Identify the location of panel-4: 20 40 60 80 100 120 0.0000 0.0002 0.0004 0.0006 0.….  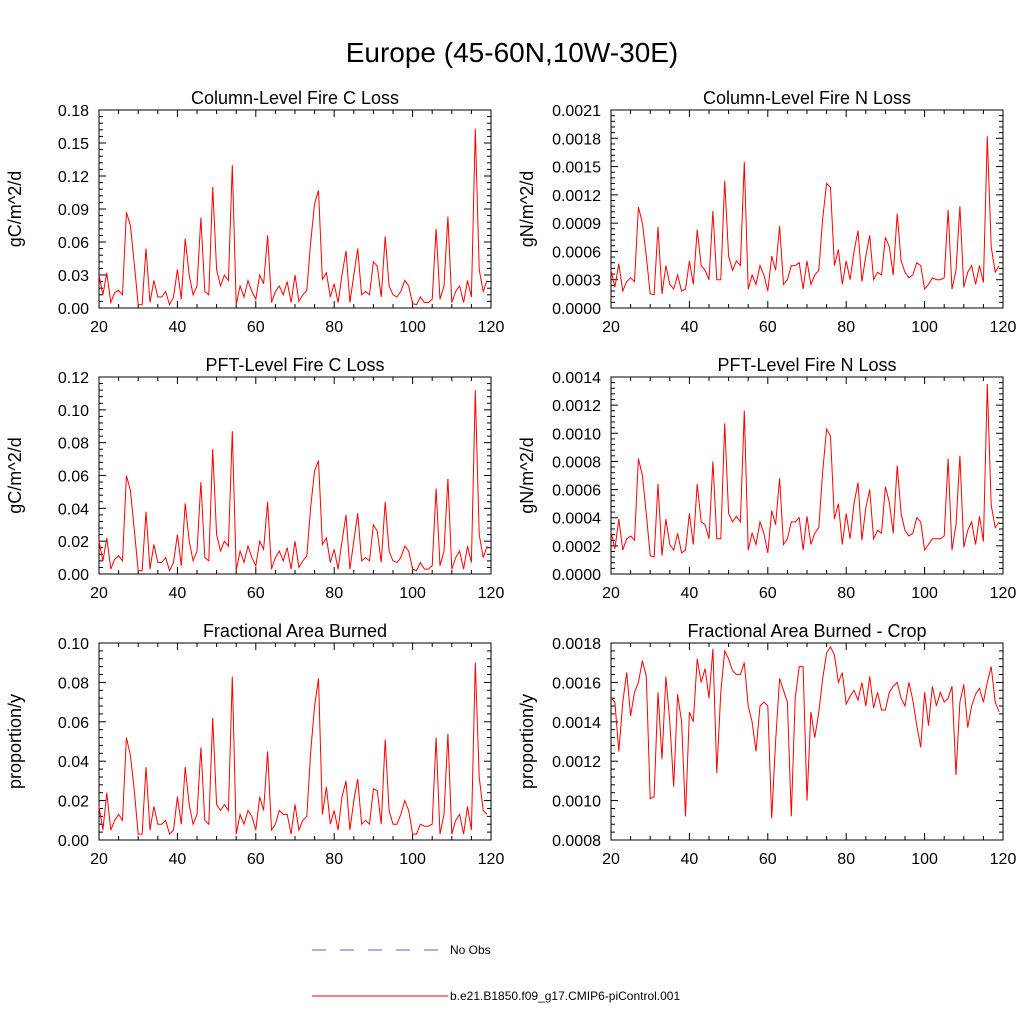
(766, 478).